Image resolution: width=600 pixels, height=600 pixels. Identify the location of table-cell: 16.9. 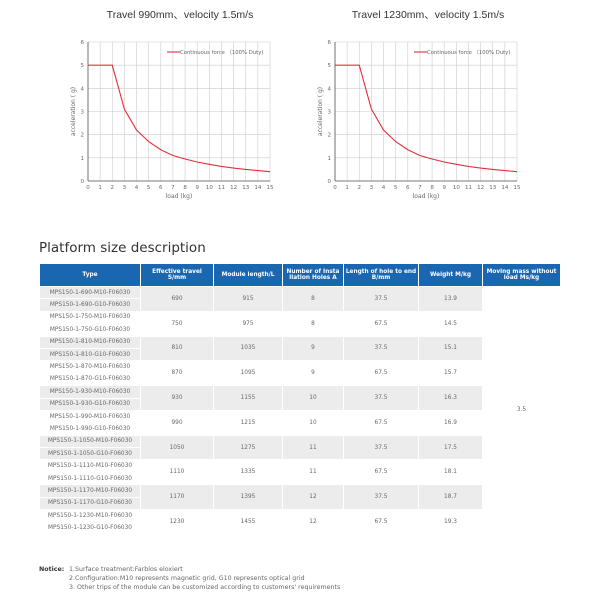
(450, 422).